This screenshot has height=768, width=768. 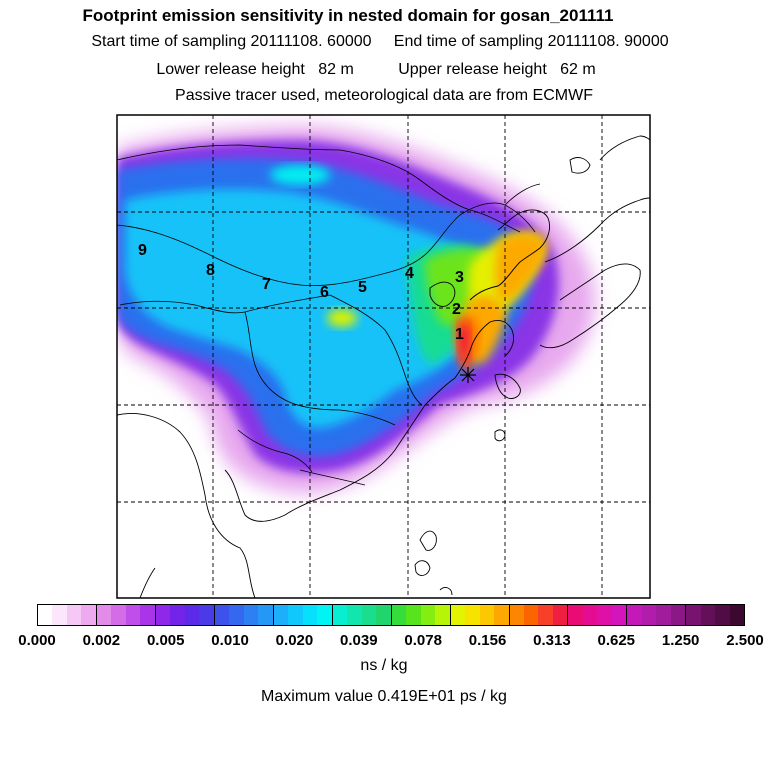 I want to click on region-labels: 1 2 3 4 5 6 7 8 9, so click(x=301, y=292).